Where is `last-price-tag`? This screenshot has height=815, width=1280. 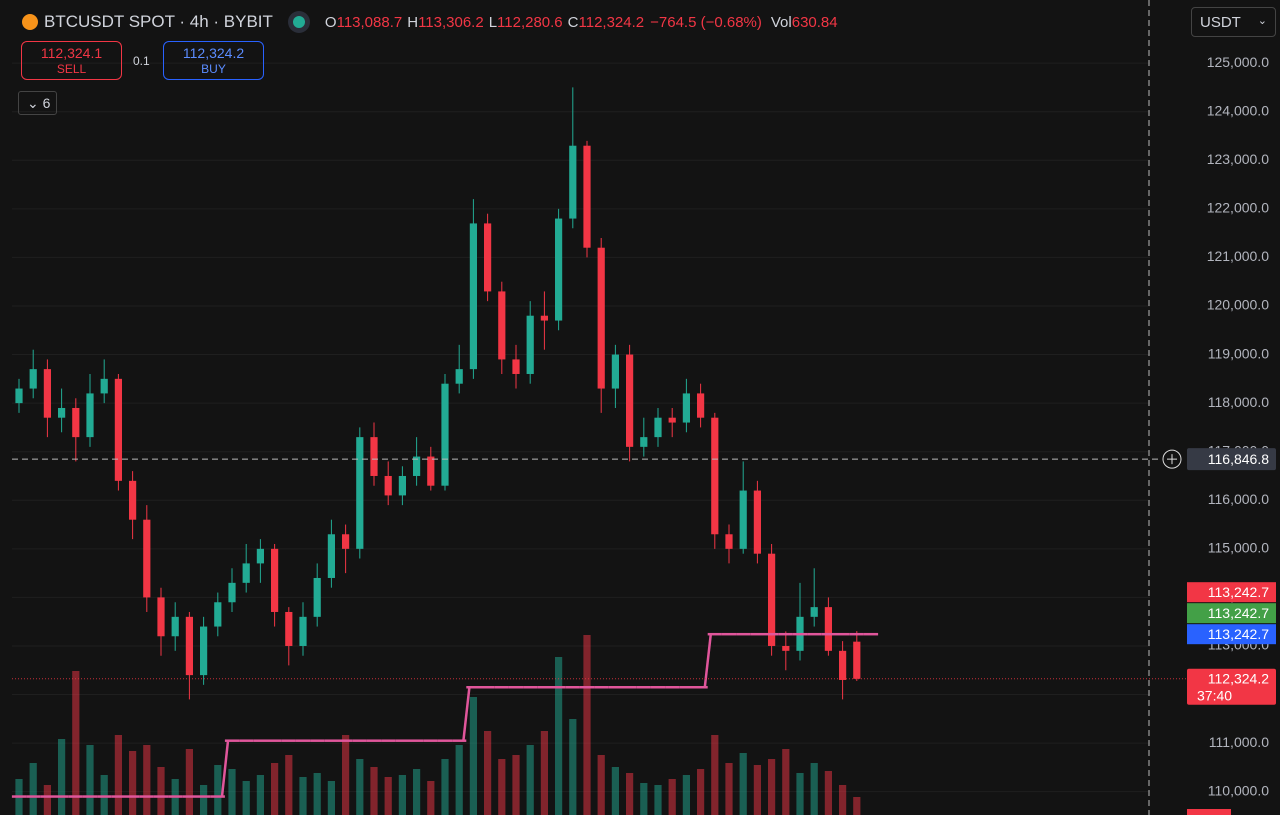
last-price-tag is located at coordinates (1231, 686).